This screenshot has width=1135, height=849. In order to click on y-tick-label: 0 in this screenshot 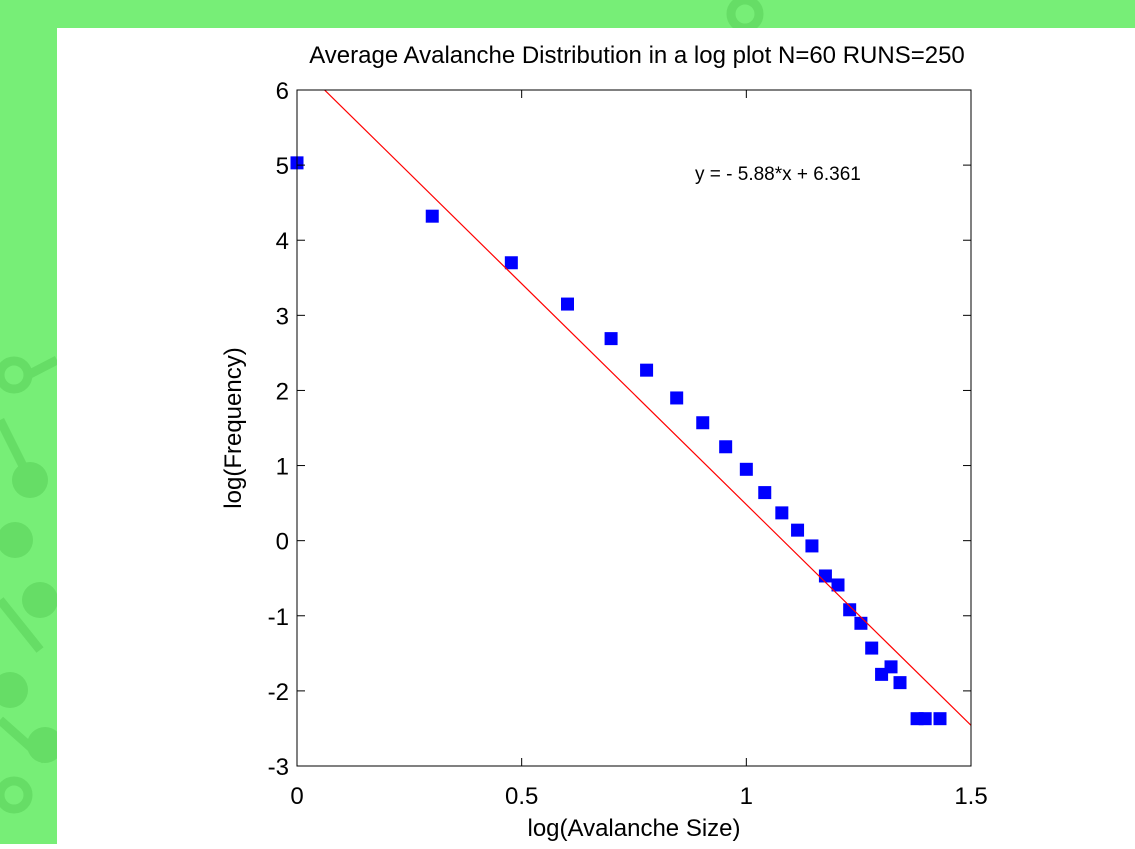, I will do `click(282, 542)`.